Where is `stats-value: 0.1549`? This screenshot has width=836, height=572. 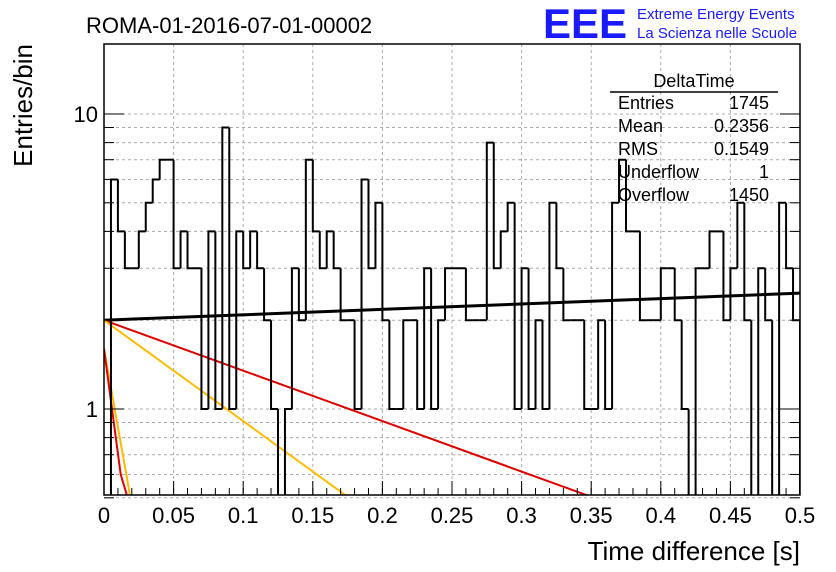 stats-value: 0.1549 is located at coordinates (741, 149).